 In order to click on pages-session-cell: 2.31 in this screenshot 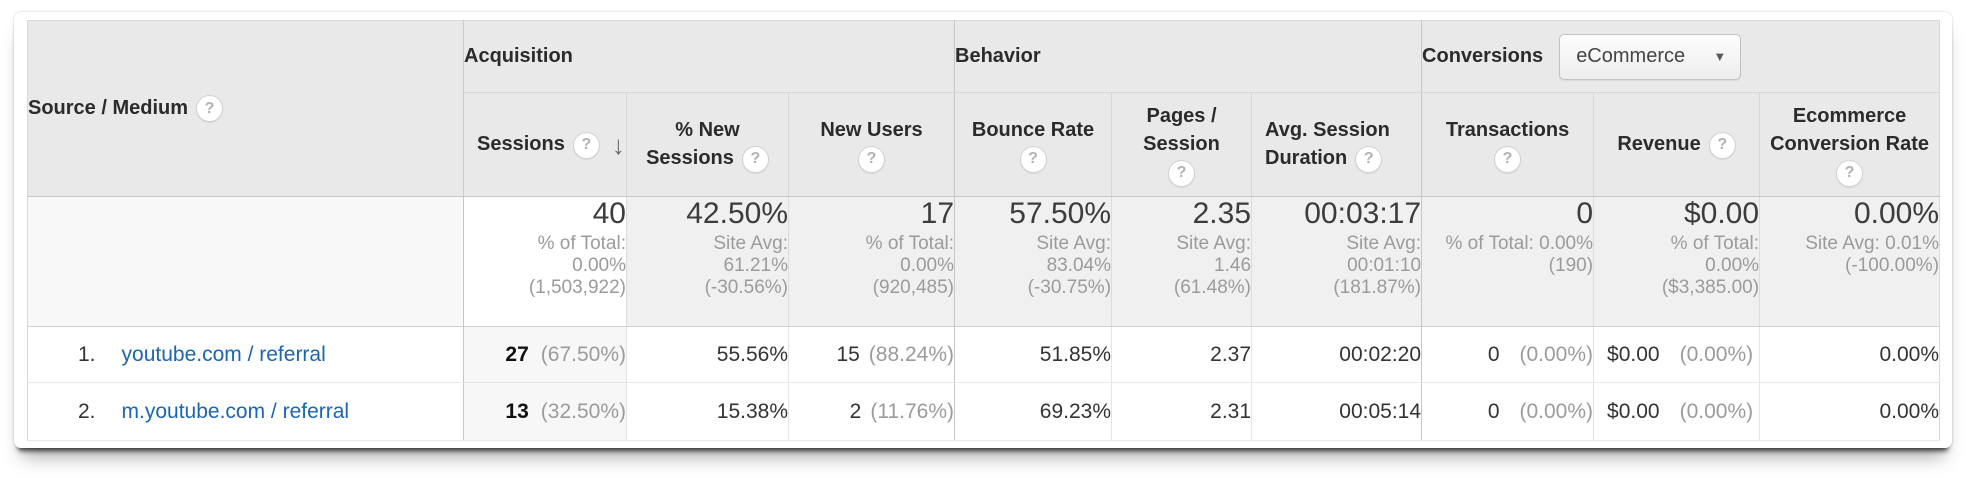, I will do `click(1181, 411)`.